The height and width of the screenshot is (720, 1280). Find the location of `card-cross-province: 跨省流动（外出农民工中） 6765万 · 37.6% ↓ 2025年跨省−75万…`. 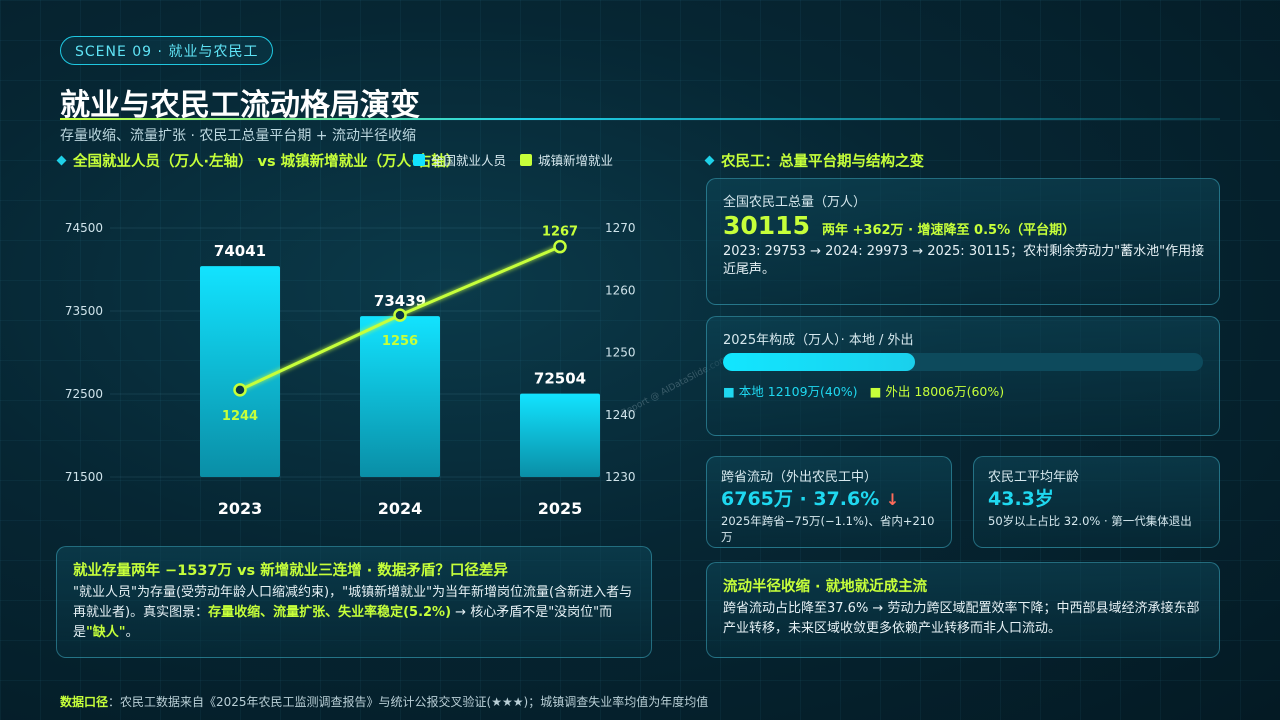

card-cross-province: 跨省流动（外出农民工中） 6765万 · 37.6% ↓ 2025年跨省−75万… is located at coordinates (829, 502).